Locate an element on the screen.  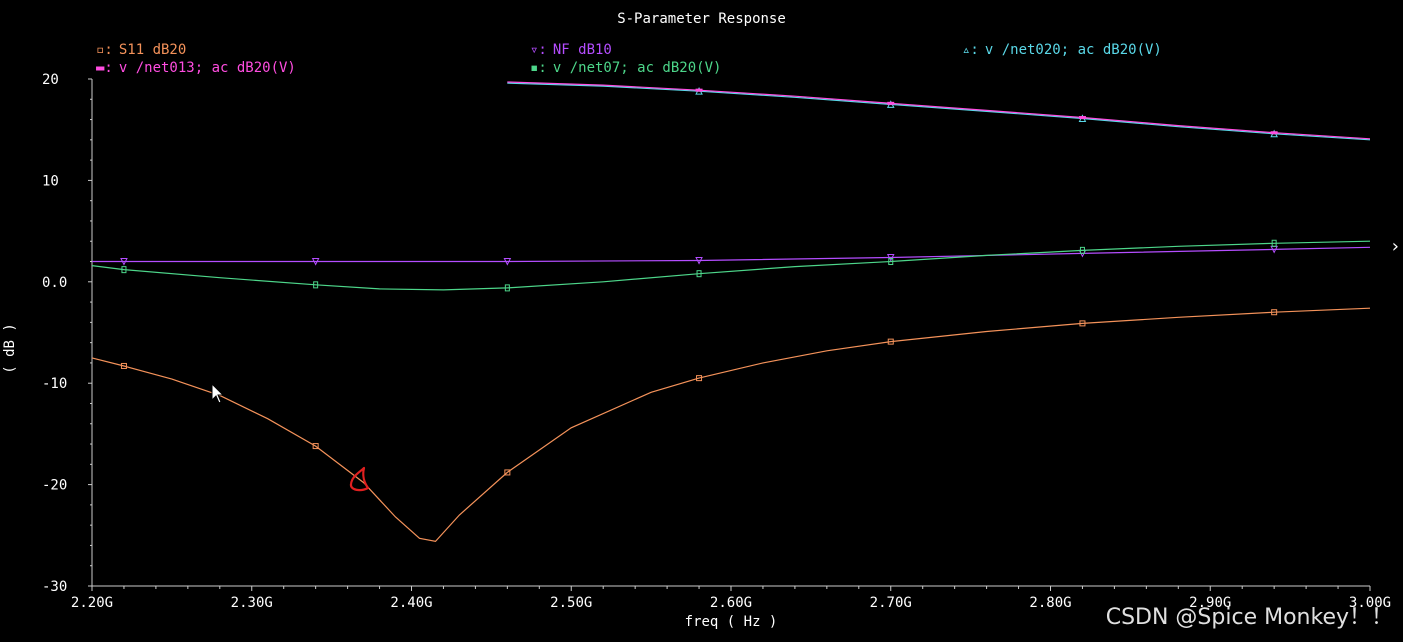
y-tick-label: -10 is located at coordinates (54, 384).